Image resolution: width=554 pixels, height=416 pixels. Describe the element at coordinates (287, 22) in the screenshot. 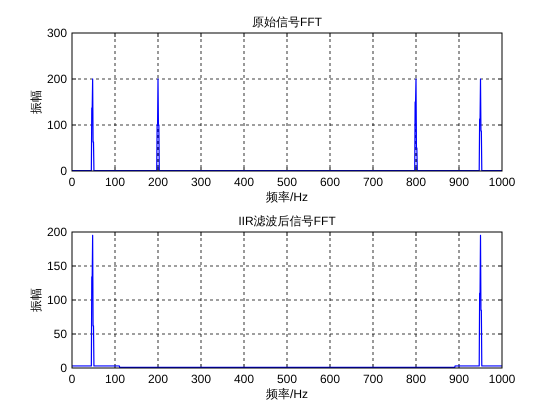

I see `chart-title: 原始信号FFT` at that location.